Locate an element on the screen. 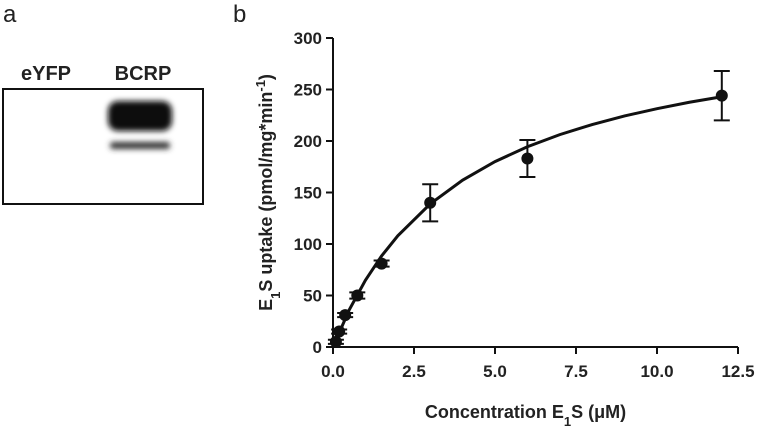 This screenshot has width=761, height=427. y-tick-label: 50 is located at coordinates (312, 296).